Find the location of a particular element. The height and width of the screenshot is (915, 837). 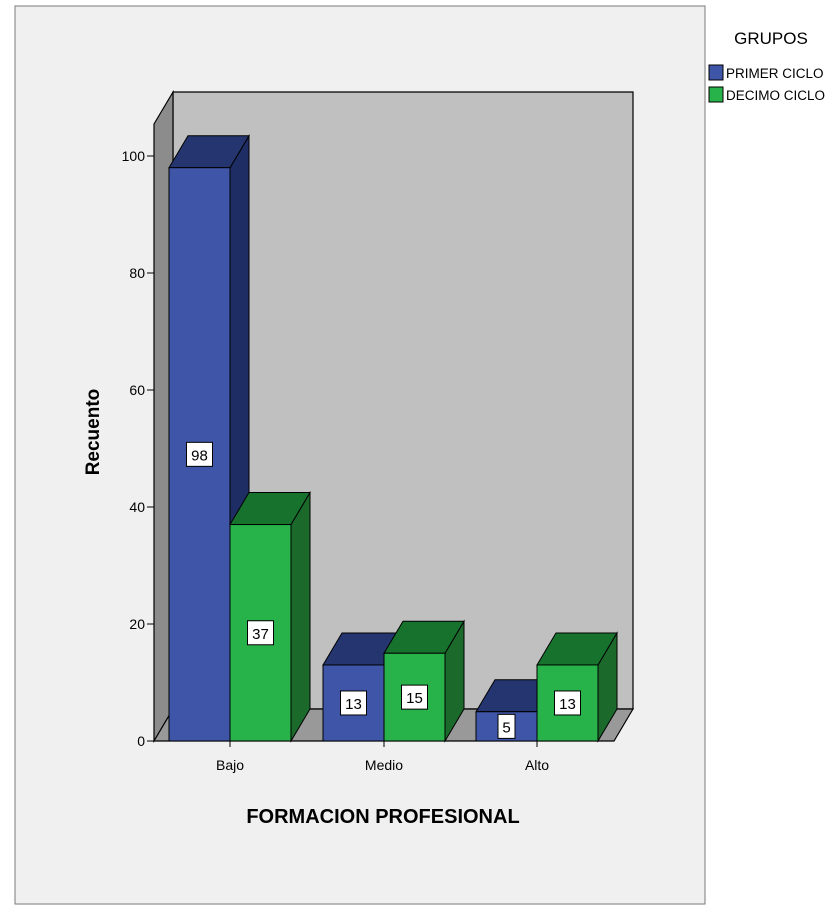

y-axis: 0 20 40 60 80 100 is located at coordinates (138, 448).